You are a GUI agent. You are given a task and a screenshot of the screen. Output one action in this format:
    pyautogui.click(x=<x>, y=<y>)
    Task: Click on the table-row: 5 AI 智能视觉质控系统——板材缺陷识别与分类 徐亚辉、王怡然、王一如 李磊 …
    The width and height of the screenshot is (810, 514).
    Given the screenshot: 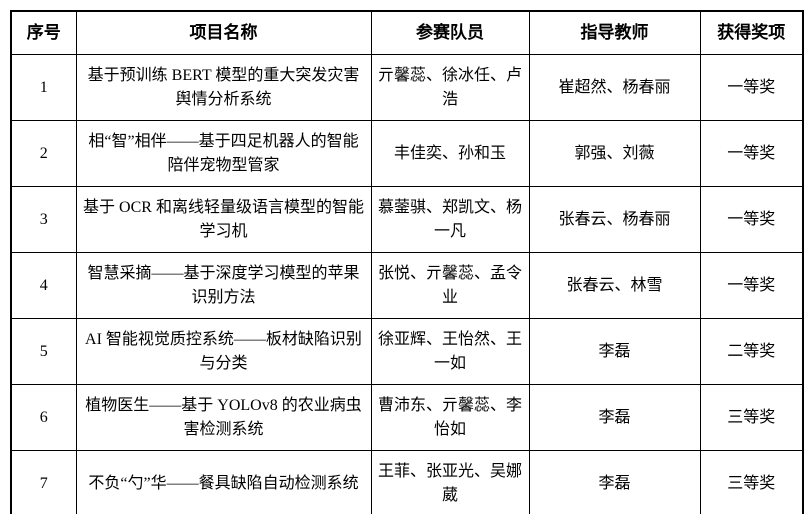 What is the action you would take?
    pyautogui.click(x=407, y=351)
    